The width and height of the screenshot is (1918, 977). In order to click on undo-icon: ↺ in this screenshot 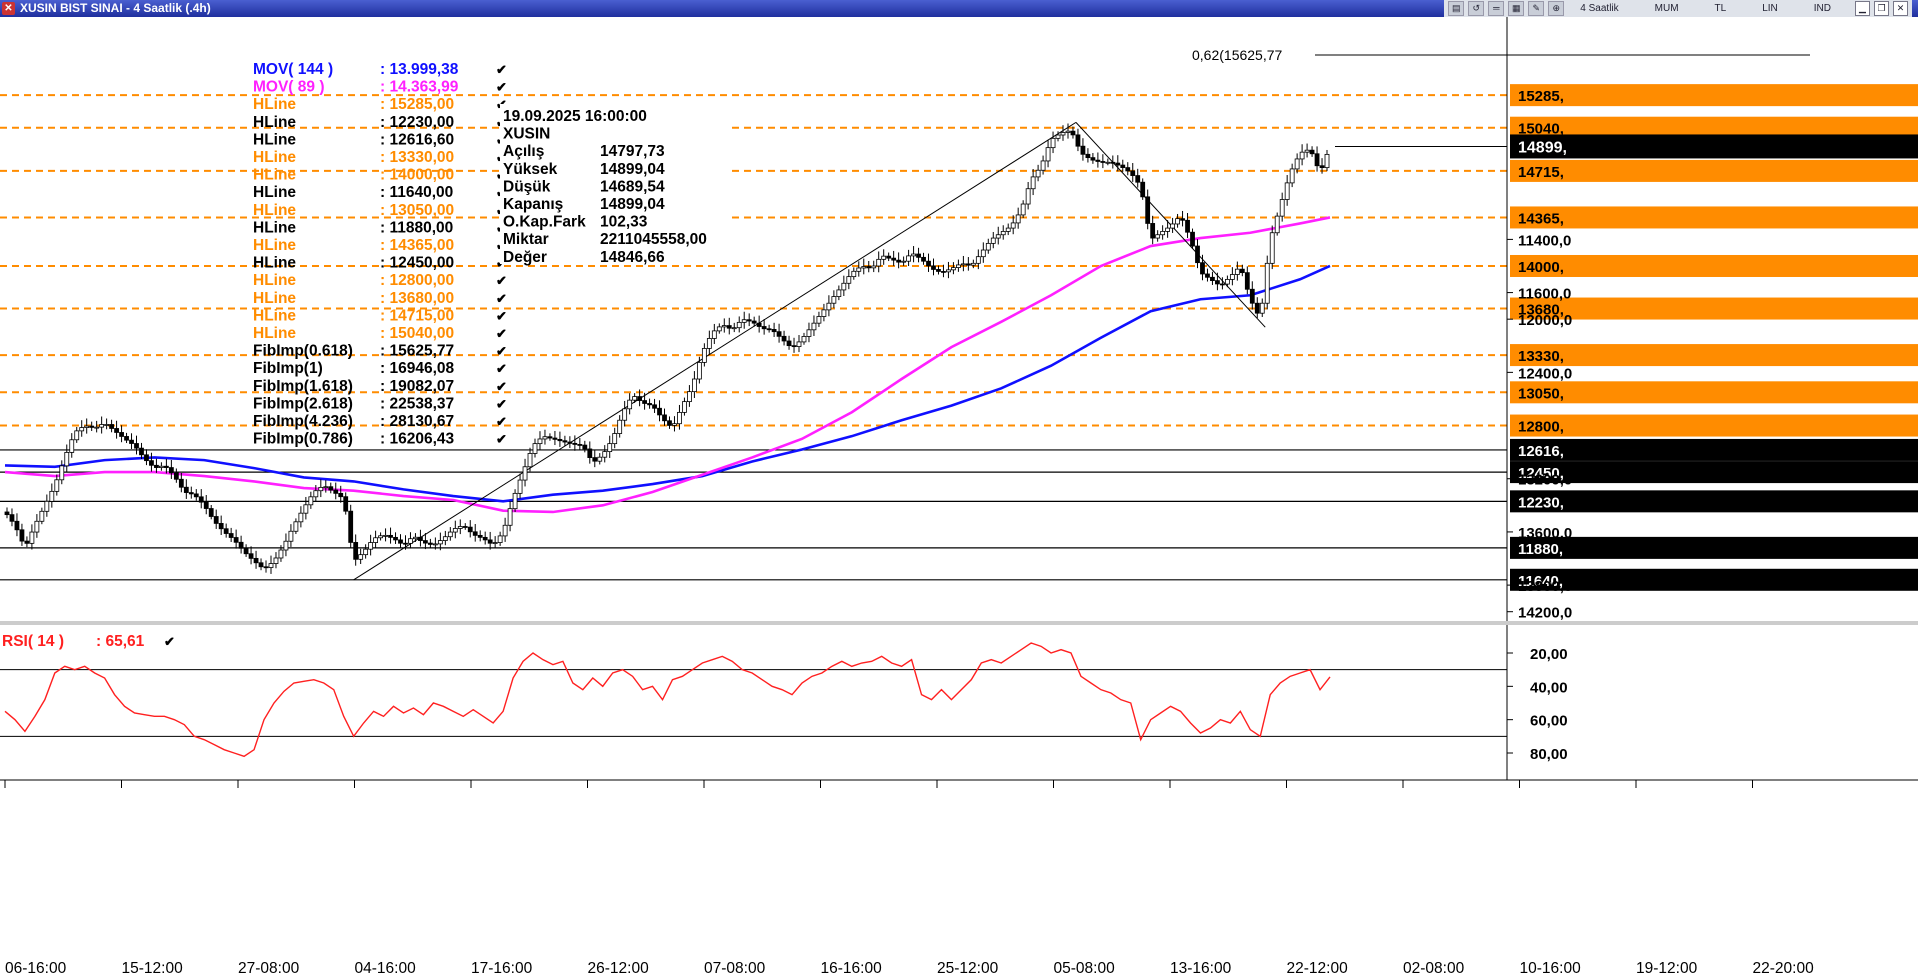, I will do `click(1476, 8)`.